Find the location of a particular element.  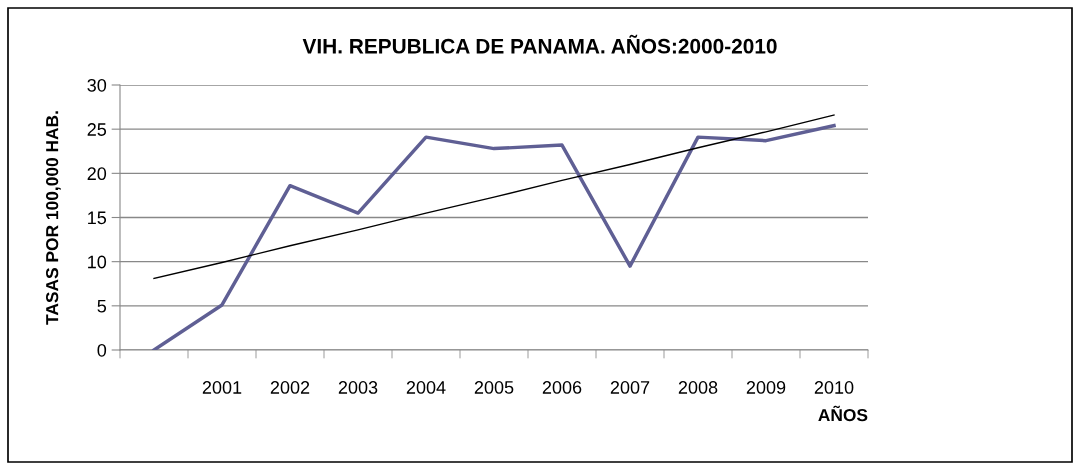

x-tick-label: 2007 is located at coordinates (630, 387).